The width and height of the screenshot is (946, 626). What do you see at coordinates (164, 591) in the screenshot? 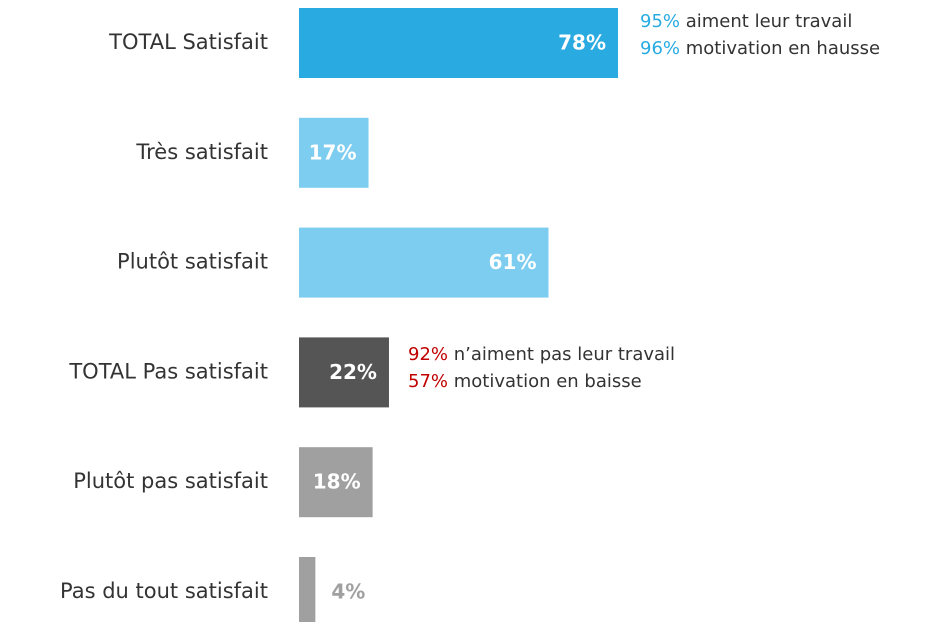
I see `category-label: Pas du tout satisfait` at bounding box center [164, 591].